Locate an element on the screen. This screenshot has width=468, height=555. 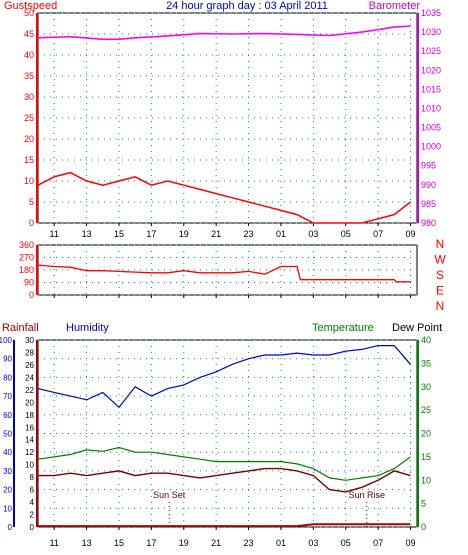
right-tick-label: 1000 is located at coordinates (431, 147).